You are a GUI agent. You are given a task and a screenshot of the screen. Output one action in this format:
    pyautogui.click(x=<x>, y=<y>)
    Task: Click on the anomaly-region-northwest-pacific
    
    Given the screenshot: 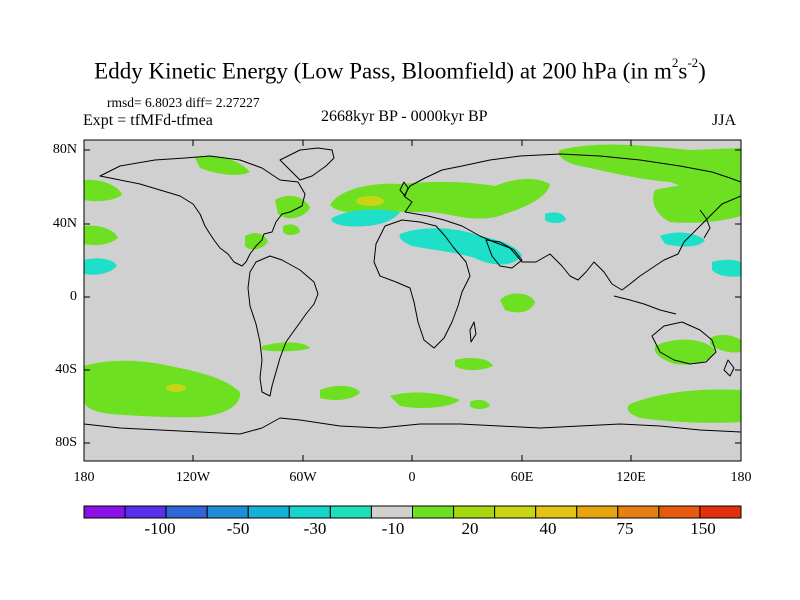 What is the action you would take?
    pyautogui.click(x=697, y=202)
    